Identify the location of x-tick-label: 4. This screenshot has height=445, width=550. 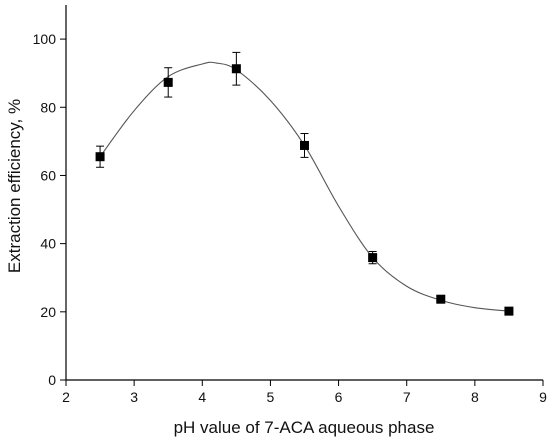
(202, 397).